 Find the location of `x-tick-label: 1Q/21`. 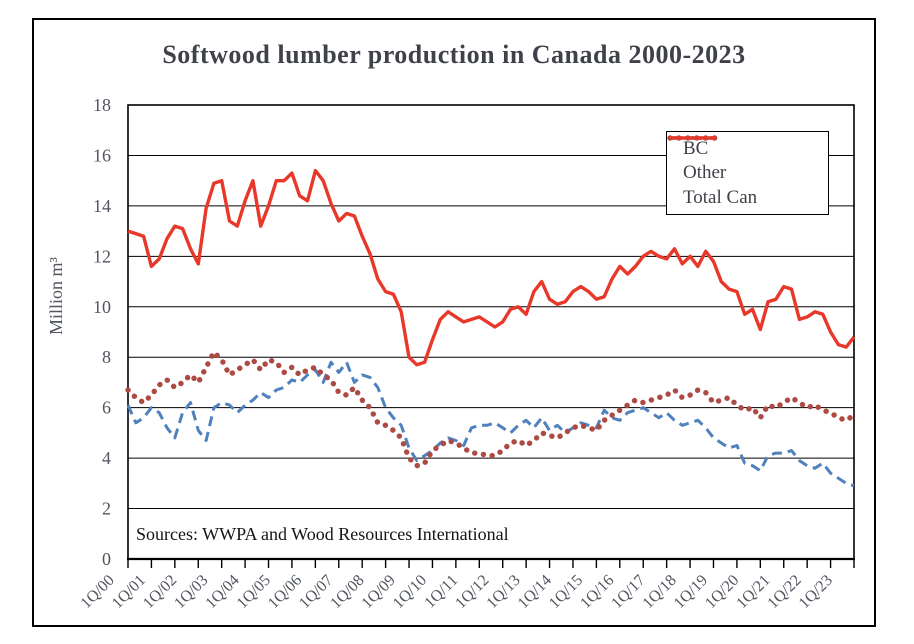

x-tick-label: 1Q/21 is located at coordinates (753, 592).